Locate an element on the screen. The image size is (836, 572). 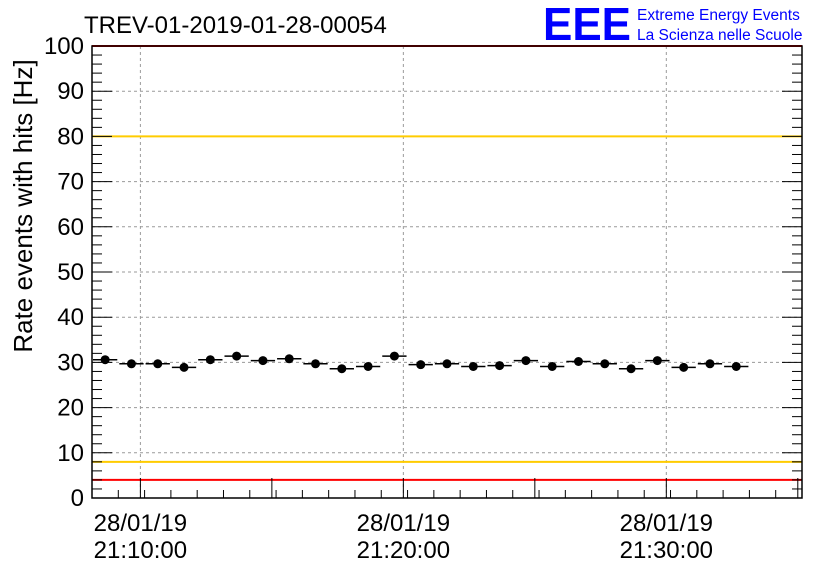
x-tick-label-time: 21:30:00 is located at coordinates (666, 550).